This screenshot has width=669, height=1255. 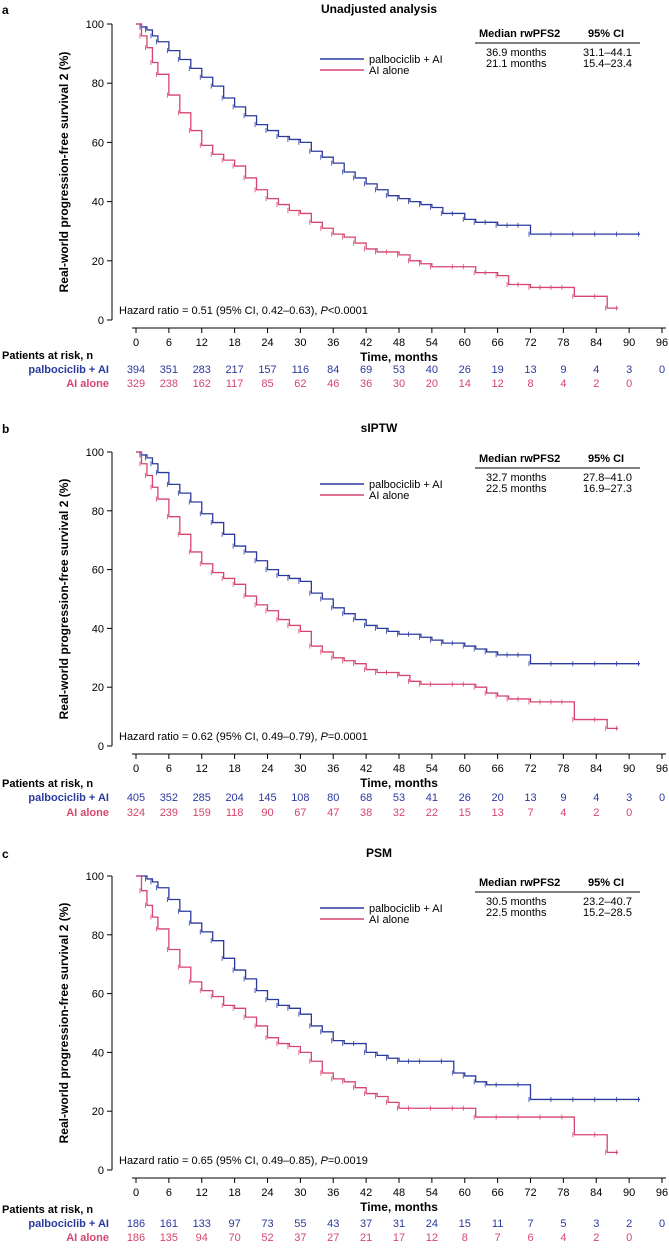 What do you see at coordinates (596, 813) in the screenshot?
I see `risk-count: 2` at bounding box center [596, 813].